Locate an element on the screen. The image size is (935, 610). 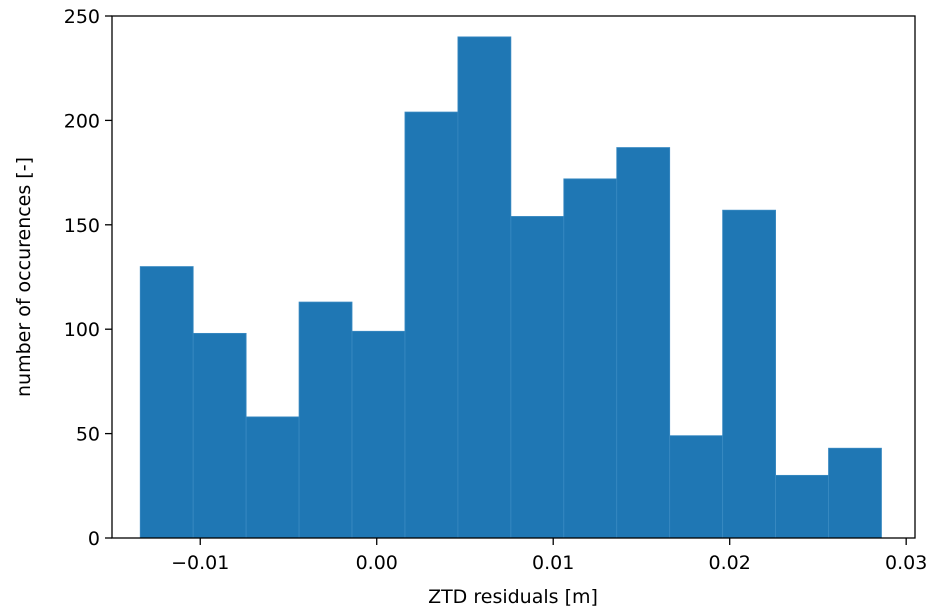
y-tick-label: 50 is located at coordinates (88, 435).